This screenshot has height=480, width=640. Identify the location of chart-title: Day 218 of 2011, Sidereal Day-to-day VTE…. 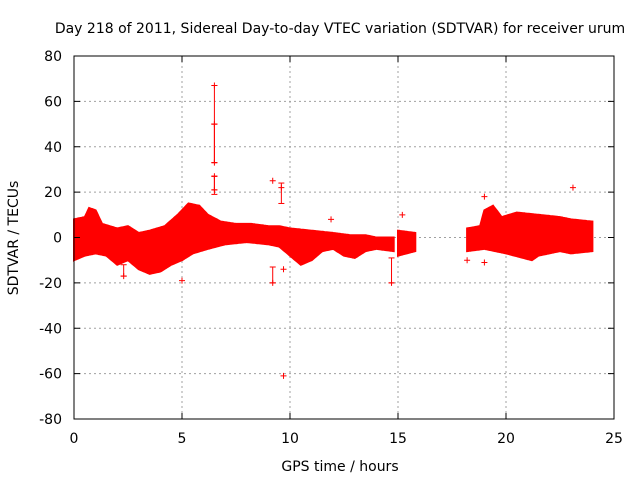
(340, 29).